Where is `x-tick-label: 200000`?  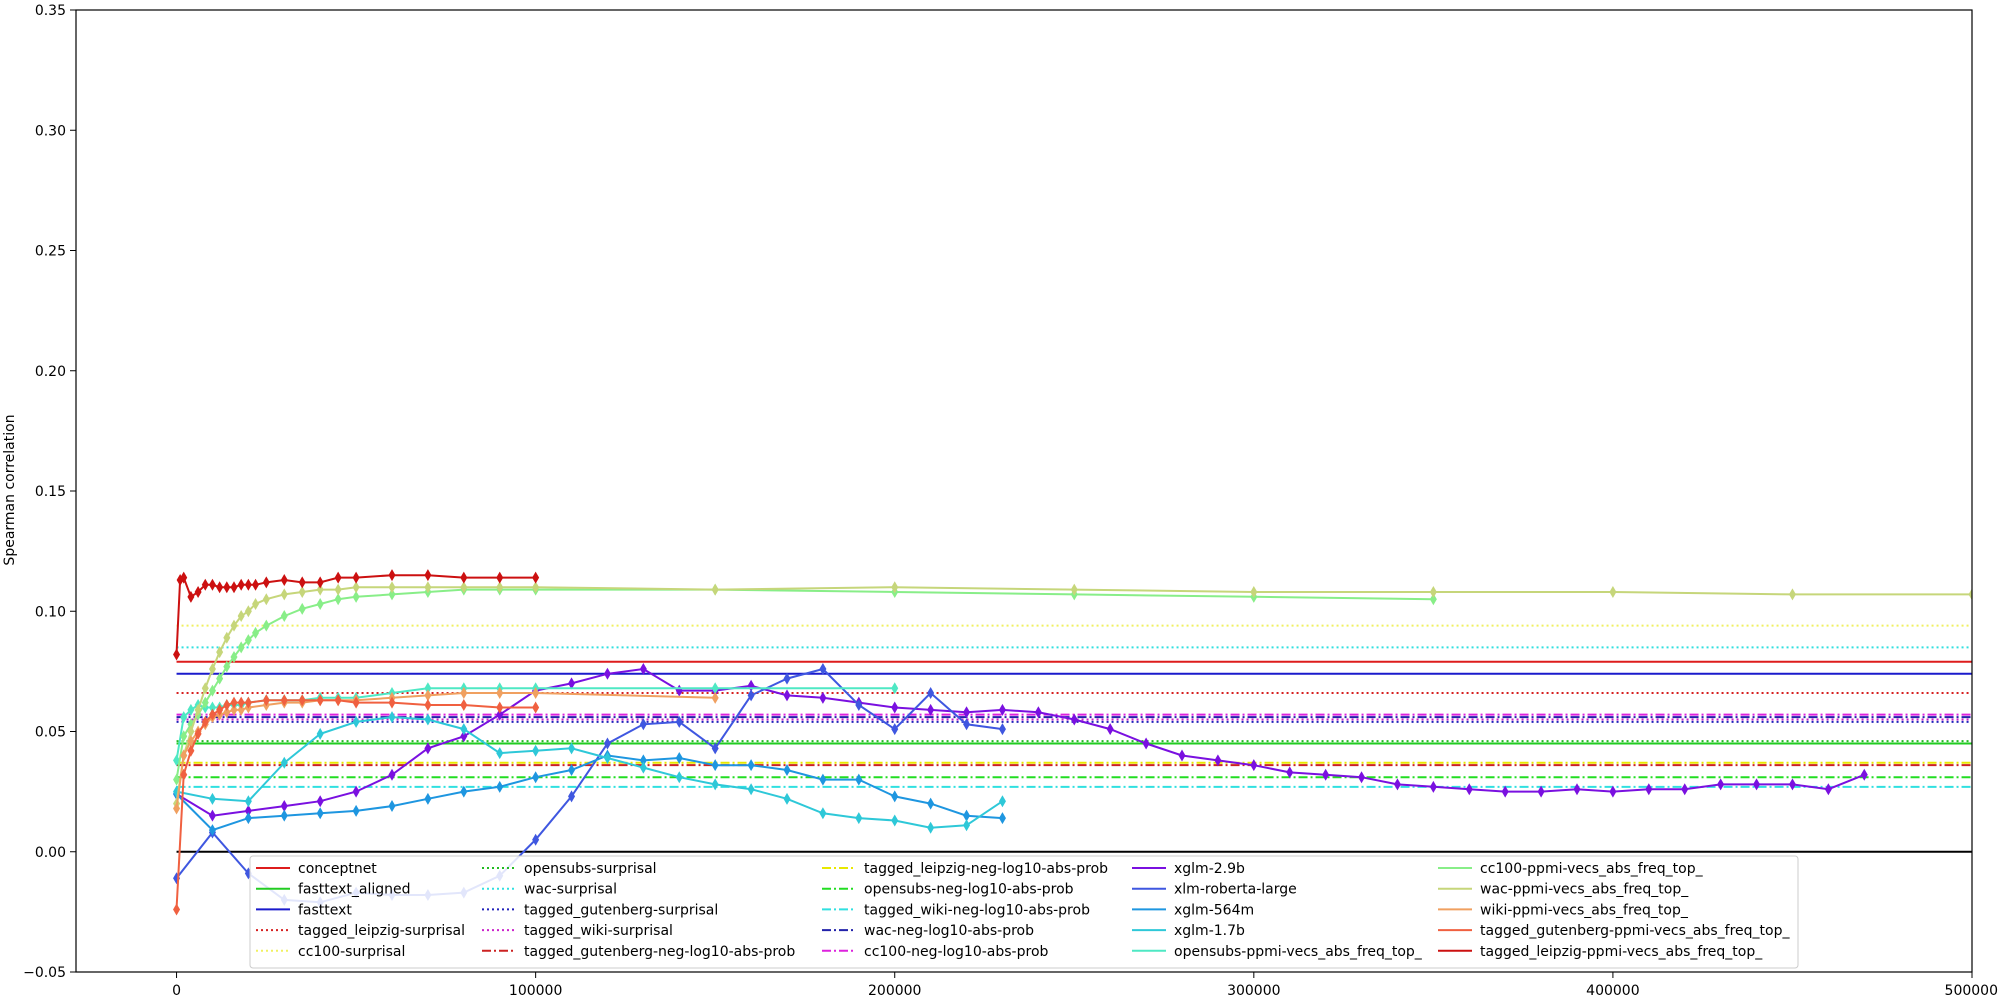 x-tick-label: 200000 is located at coordinates (894, 991).